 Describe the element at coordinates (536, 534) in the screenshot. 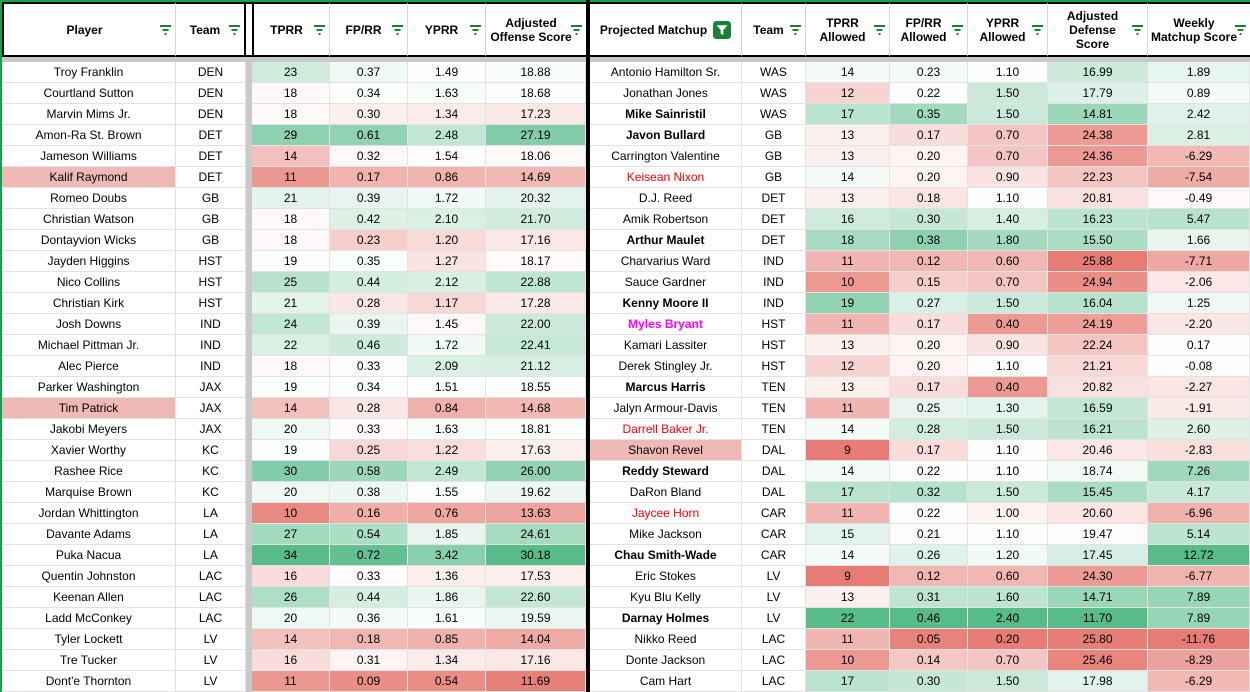

I see `offense-score-cell: 24.61` at that location.